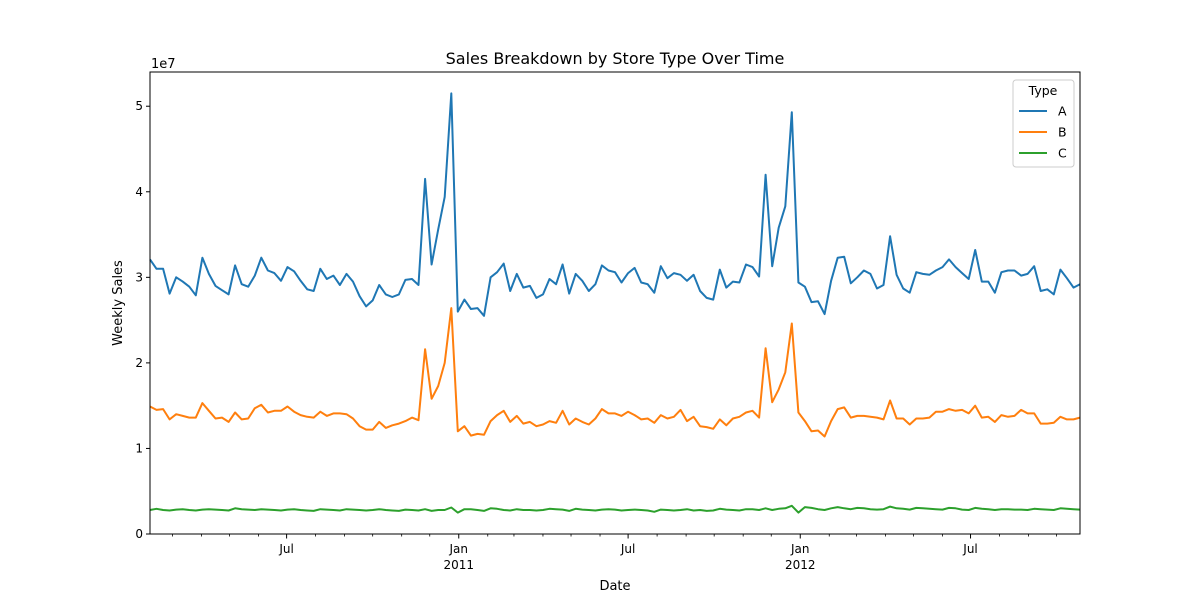 Image resolution: width=1200 pixels, height=600 pixels. Describe the element at coordinates (615, 58) in the screenshot. I see `chart-title: Sales Breakdown by Store Type Over Time` at that location.